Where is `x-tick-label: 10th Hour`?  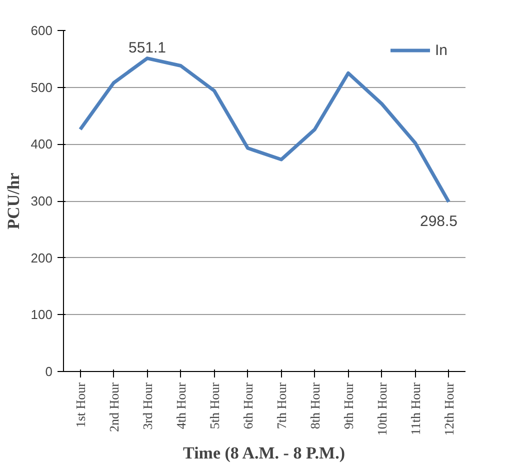 x-tick-label: 10th Hour is located at coordinates (382, 409).